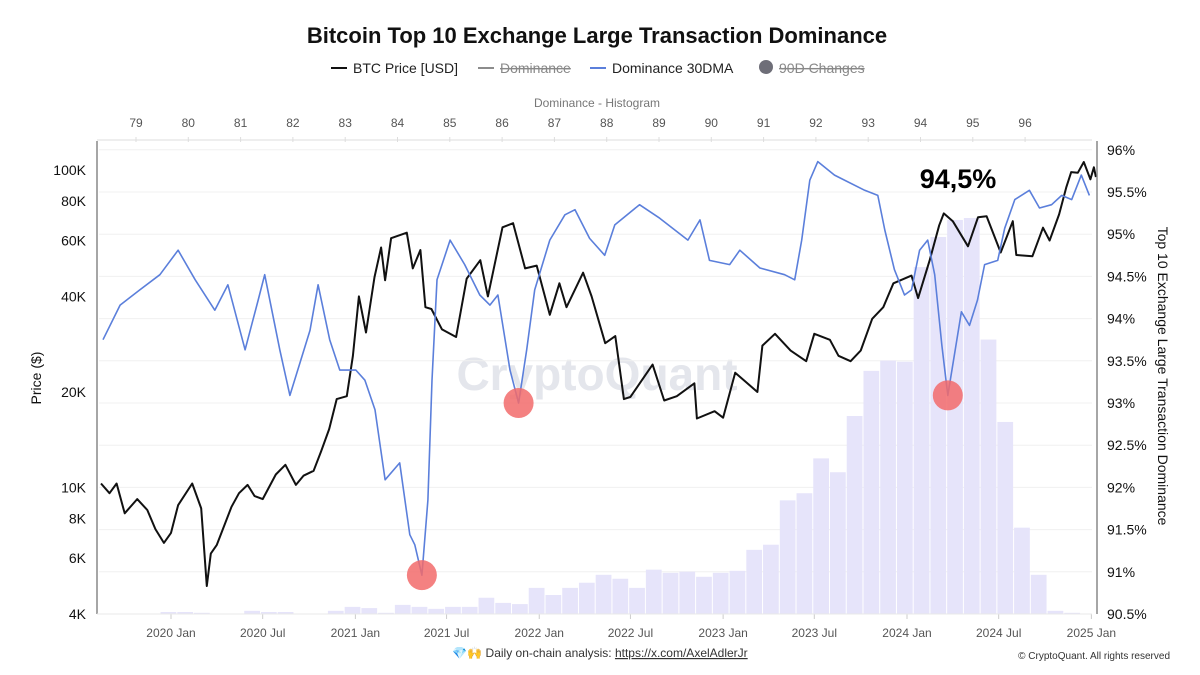  What do you see at coordinates (535, 68) in the screenshot?
I see `legend-label: Dominance` at bounding box center [535, 68].